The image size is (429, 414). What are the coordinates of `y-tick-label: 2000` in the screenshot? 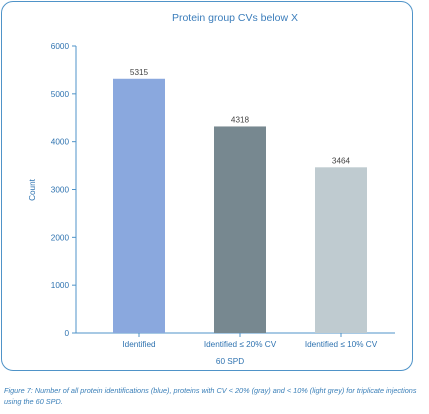 It's located at (60, 237).